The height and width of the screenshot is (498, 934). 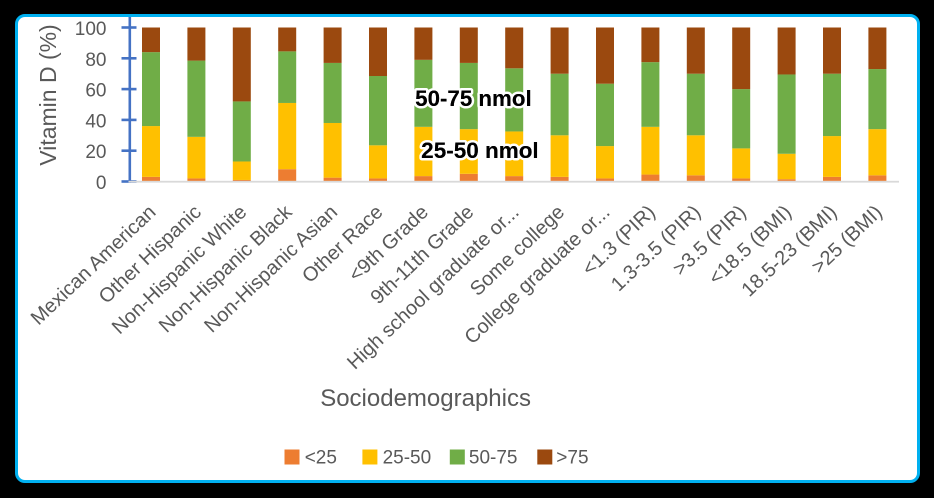 I want to click on svg-text: 50-75 nmol, so click(x=473, y=98).